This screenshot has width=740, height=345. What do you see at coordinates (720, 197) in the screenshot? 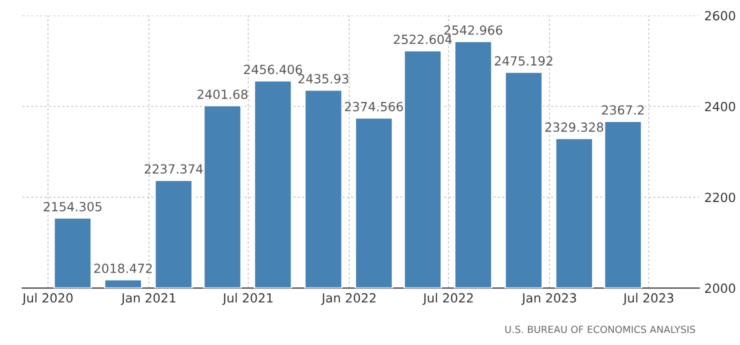
I see `y-tick-label: 2200` at bounding box center [720, 197].